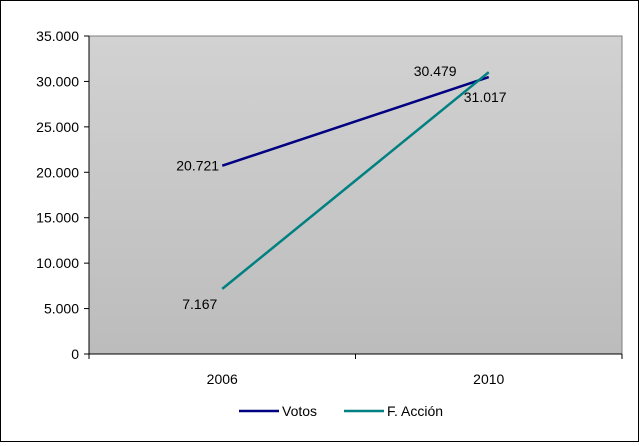  I want to click on x-tick-label: 2006, so click(222, 379).